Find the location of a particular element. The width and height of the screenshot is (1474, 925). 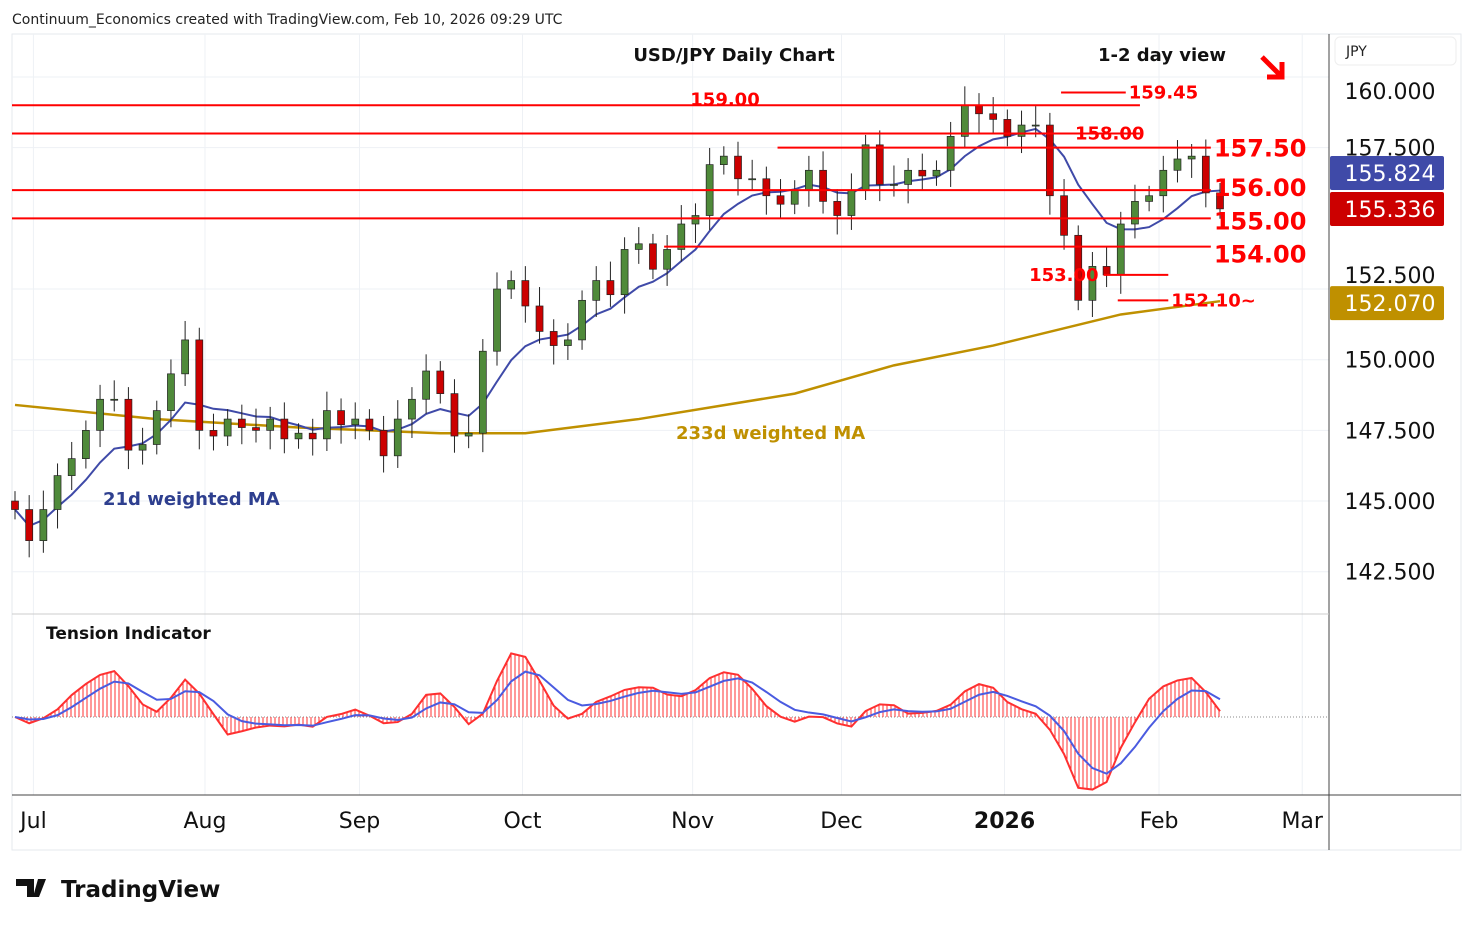

time-tick: 2026 is located at coordinates (1004, 821).